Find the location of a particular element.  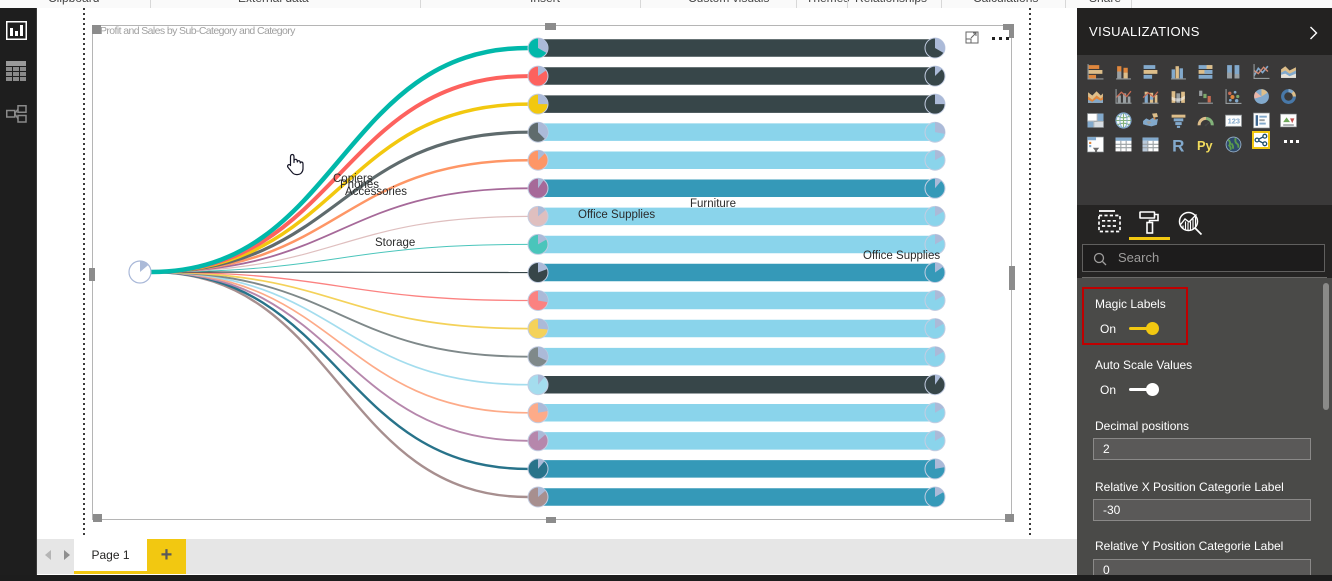

svg-text: Furniture is located at coordinates (713, 204).